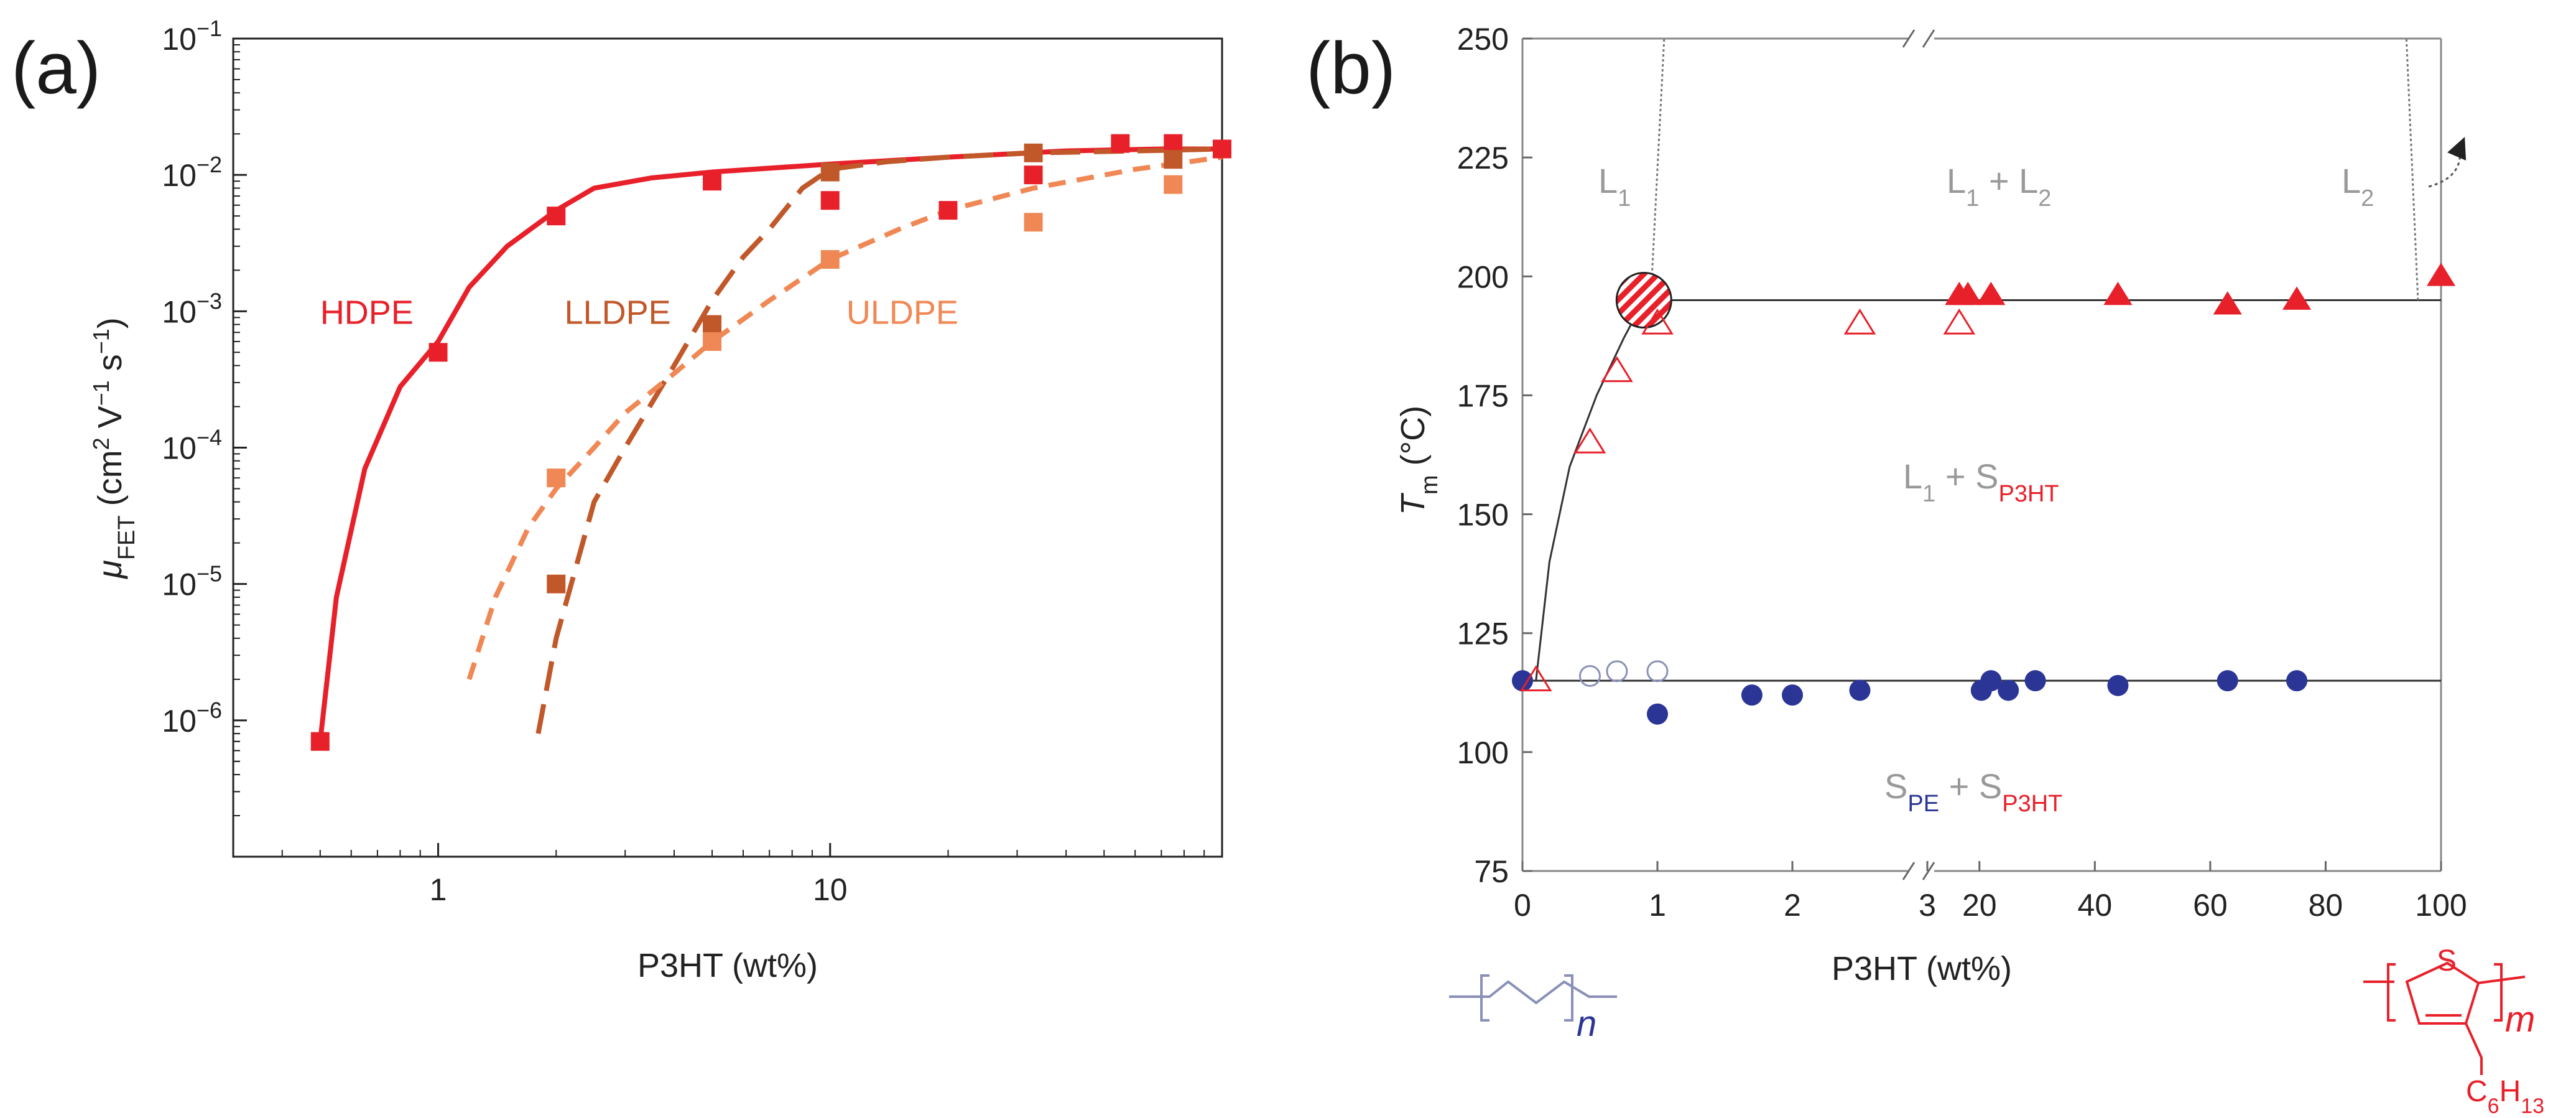 The height and width of the screenshot is (1118, 2576). Describe the element at coordinates (192, 446) in the screenshot. I see `y-tick-label: 10−4` at that location.